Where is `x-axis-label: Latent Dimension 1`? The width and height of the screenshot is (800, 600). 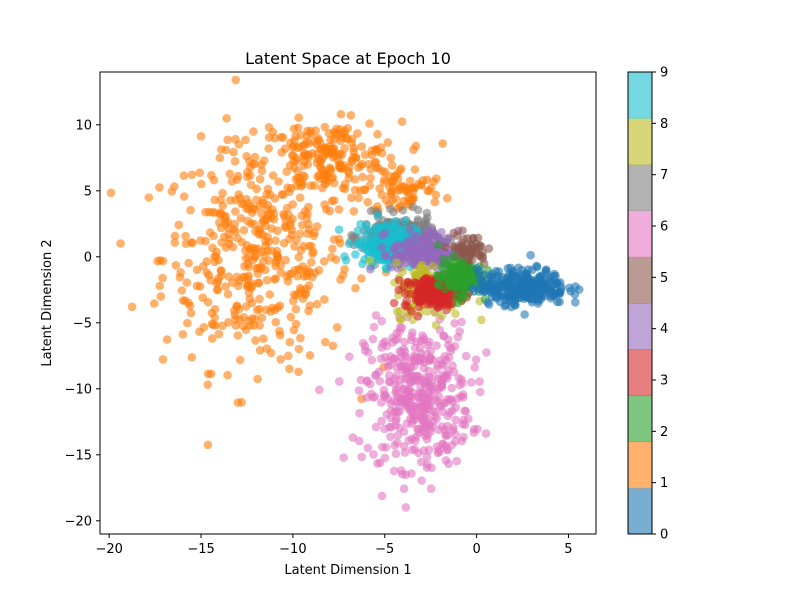 x-axis-label: Latent Dimension 1 is located at coordinates (347, 570).